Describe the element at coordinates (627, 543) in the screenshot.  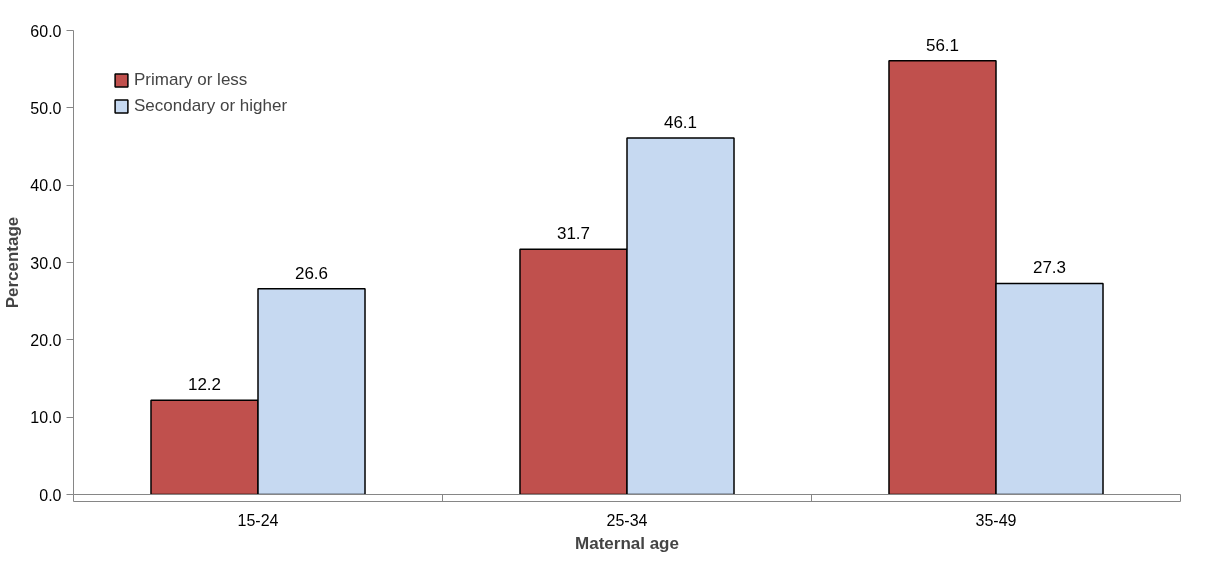
I see `x-axis-title: Maternal age` at that location.